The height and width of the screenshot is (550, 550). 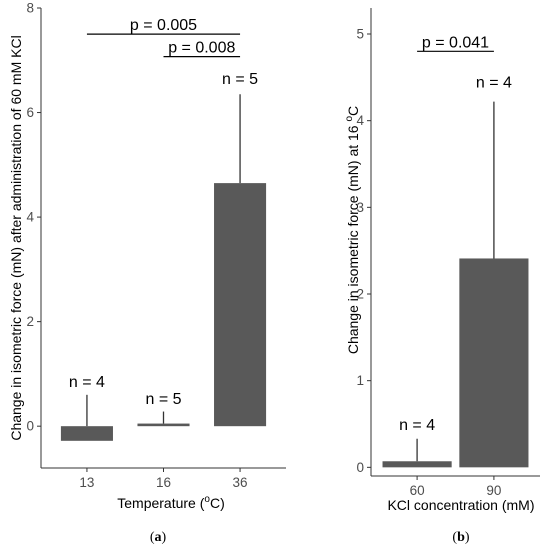 I want to click on chart-a-y-tick-label: 2, so click(x=30, y=321).